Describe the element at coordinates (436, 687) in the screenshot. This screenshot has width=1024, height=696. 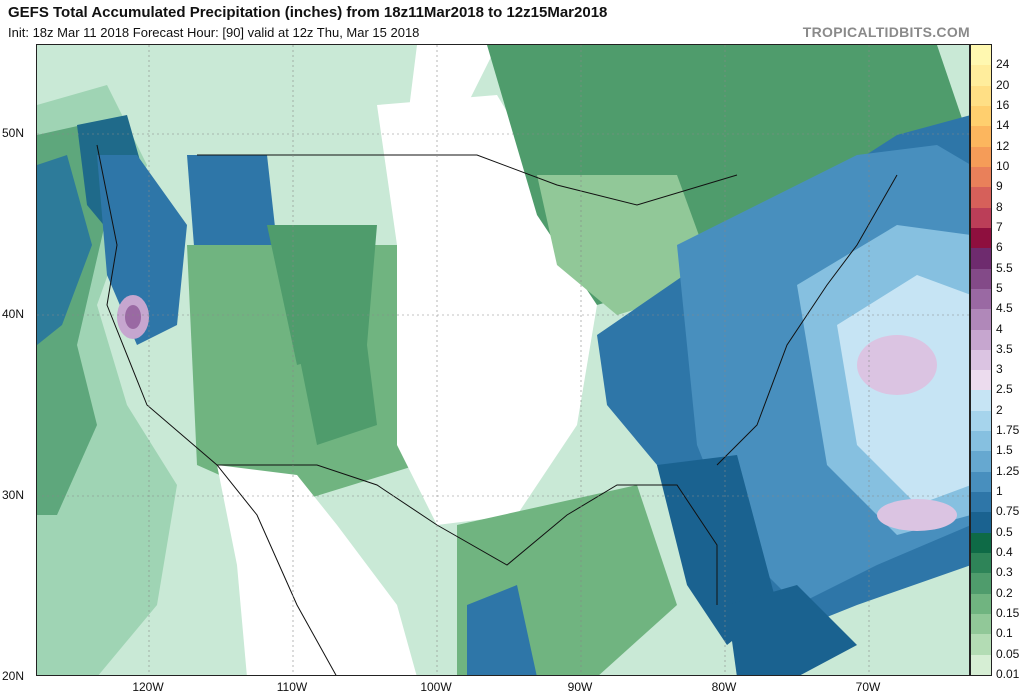
I see `lon-label: 100W` at that location.